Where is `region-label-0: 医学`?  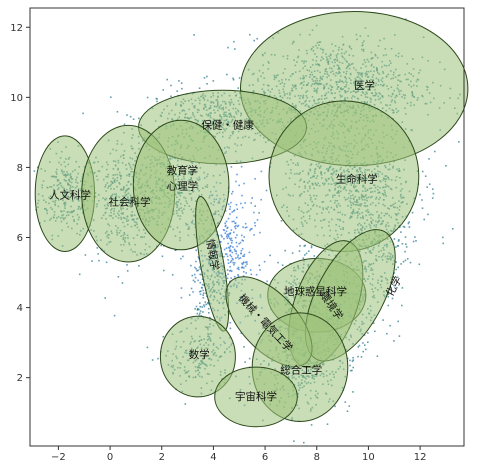
region-label-0: 医学 is located at coordinates (364, 85).